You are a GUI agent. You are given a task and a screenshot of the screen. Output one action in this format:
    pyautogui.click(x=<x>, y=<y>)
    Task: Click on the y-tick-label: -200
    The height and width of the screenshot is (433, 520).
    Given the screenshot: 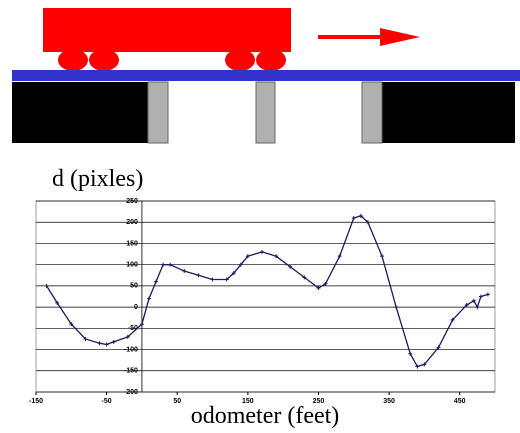 What is the action you would take?
    pyautogui.click(x=131, y=392)
    